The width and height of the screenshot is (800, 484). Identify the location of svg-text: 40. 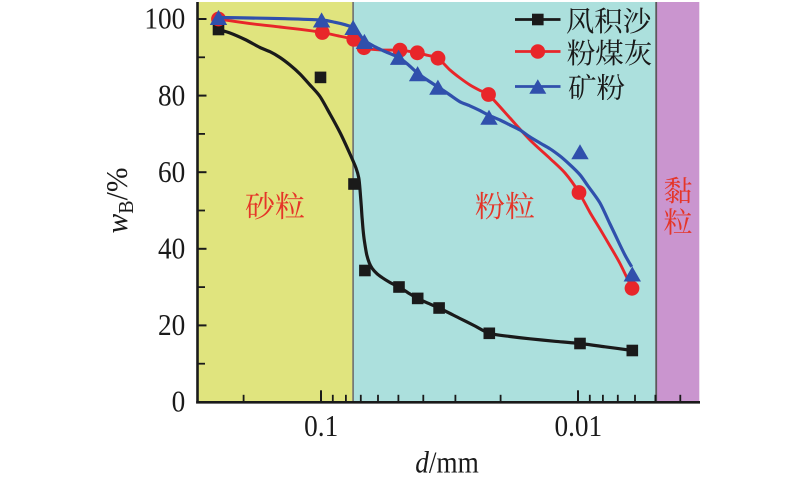
(171, 249).